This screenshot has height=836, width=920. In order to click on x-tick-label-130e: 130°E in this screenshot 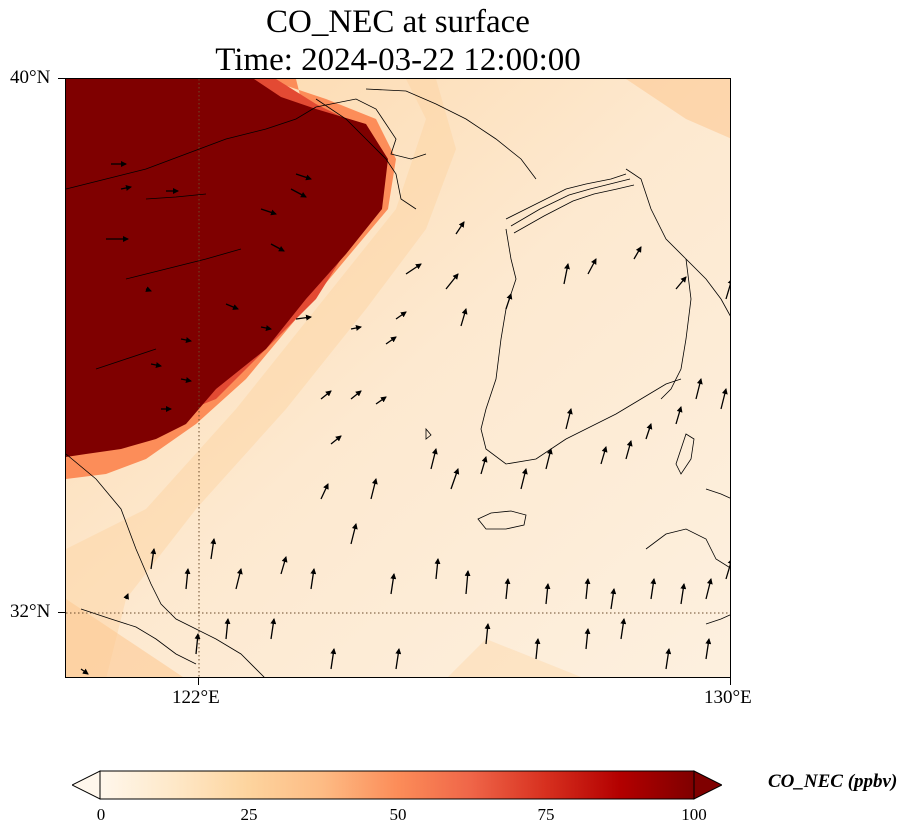, I will do `click(728, 697)`.